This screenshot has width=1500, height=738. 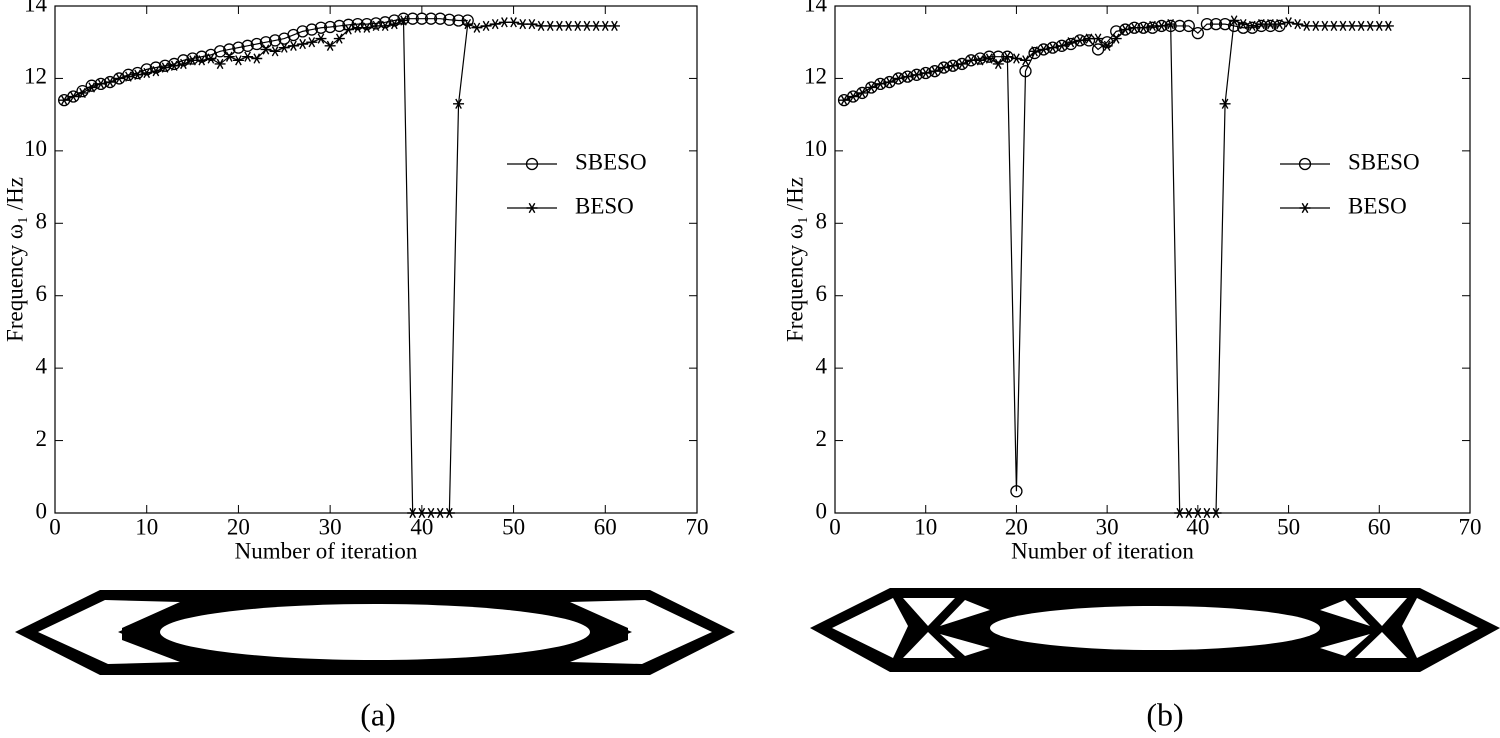 What do you see at coordinates (822, 438) in the screenshot?
I see `y-tick-label: 2` at bounding box center [822, 438].